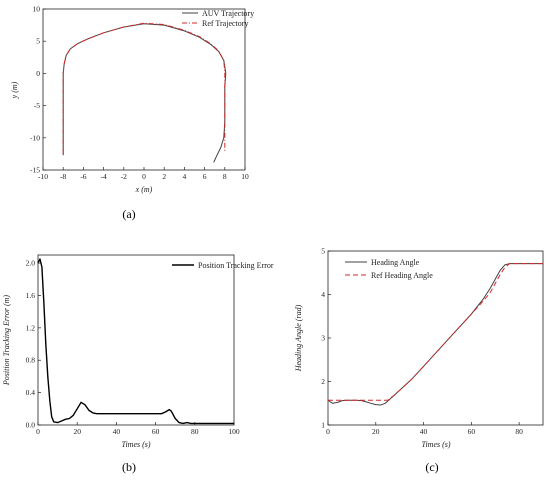 Image resolution: width=550 pixels, height=491 pixels. Describe the element at coordinates (185, 176) in the screenshot. I see `x-tick-label: 4` at that location.